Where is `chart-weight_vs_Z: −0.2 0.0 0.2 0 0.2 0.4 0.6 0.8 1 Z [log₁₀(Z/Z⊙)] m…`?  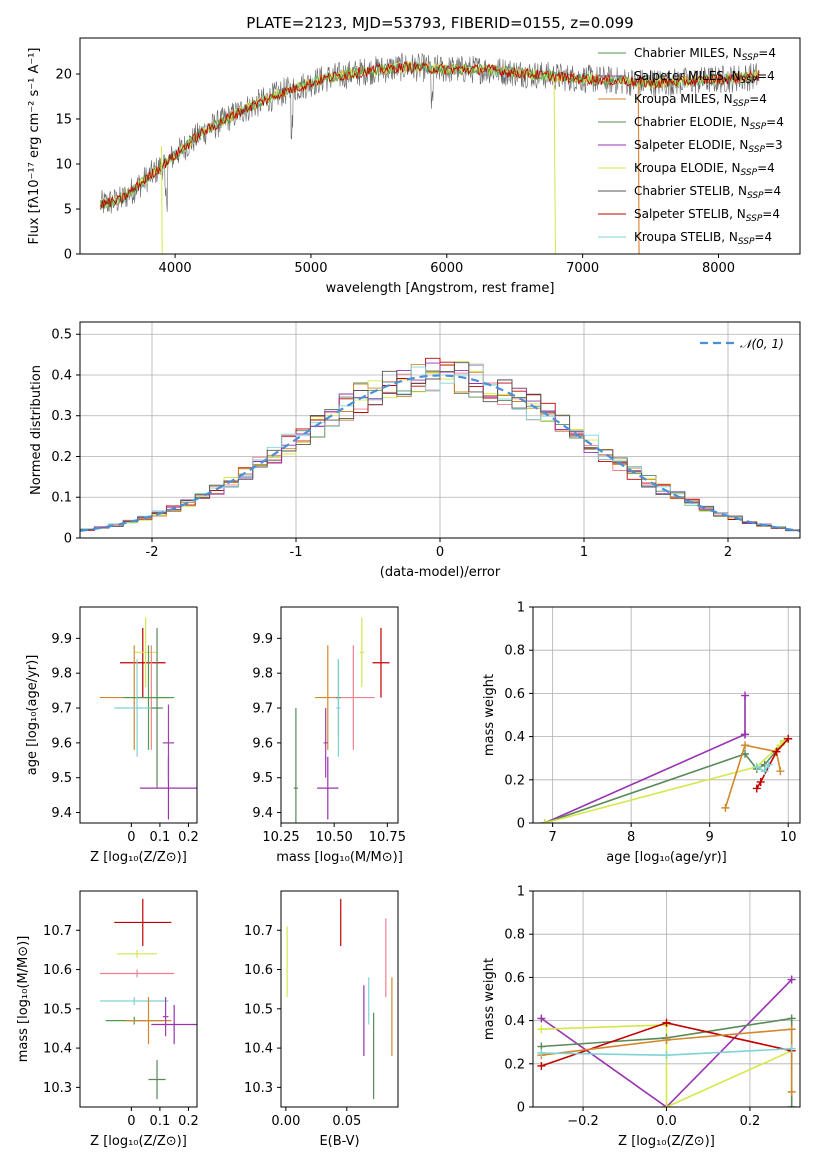 chart-weight_vs_Z: −0.2 0.0 0.2 0 0.2 0.4 0.6 0.8 1 Z [log₁₀(Z/Z⊙)] m… is located at coordinates (641, 1017).